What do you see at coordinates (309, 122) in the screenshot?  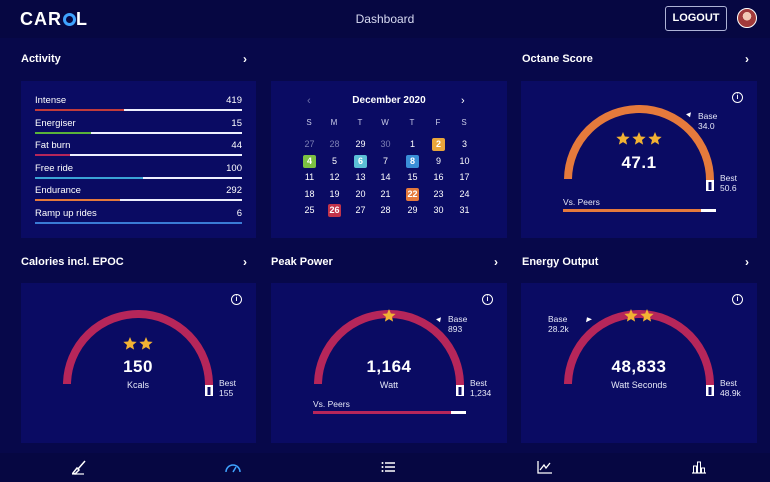 I see `weekday-label: S` at bounding box center [309, 122].